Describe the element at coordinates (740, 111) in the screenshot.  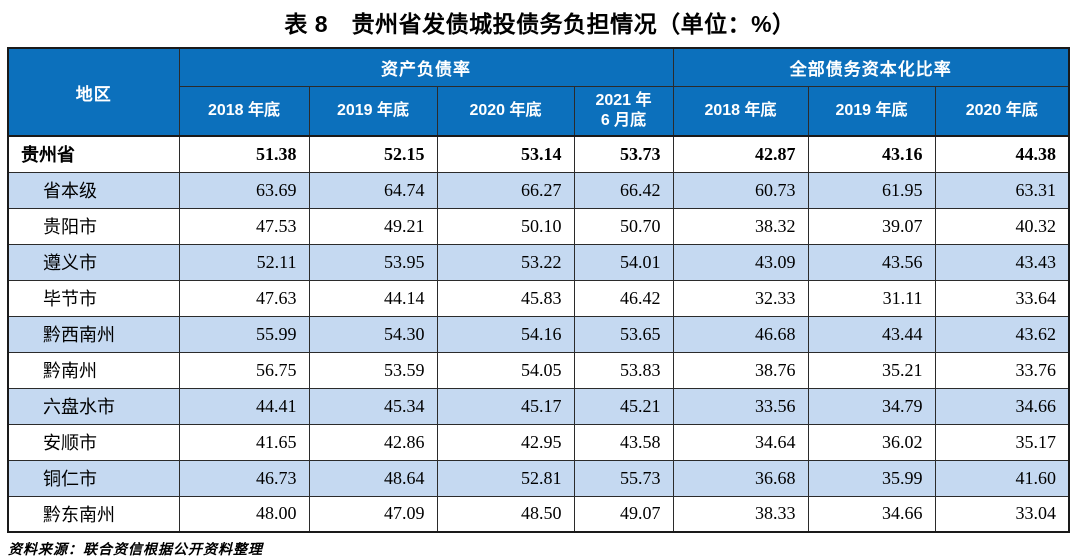
I see `column-header-2018-end-b: 2018 年底` at that location.